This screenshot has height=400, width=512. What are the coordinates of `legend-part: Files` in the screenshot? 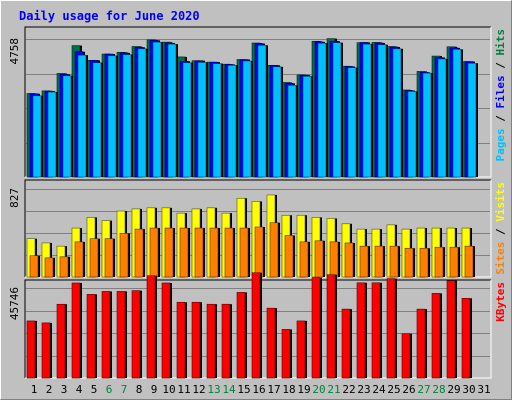 It's located at (500, 91).